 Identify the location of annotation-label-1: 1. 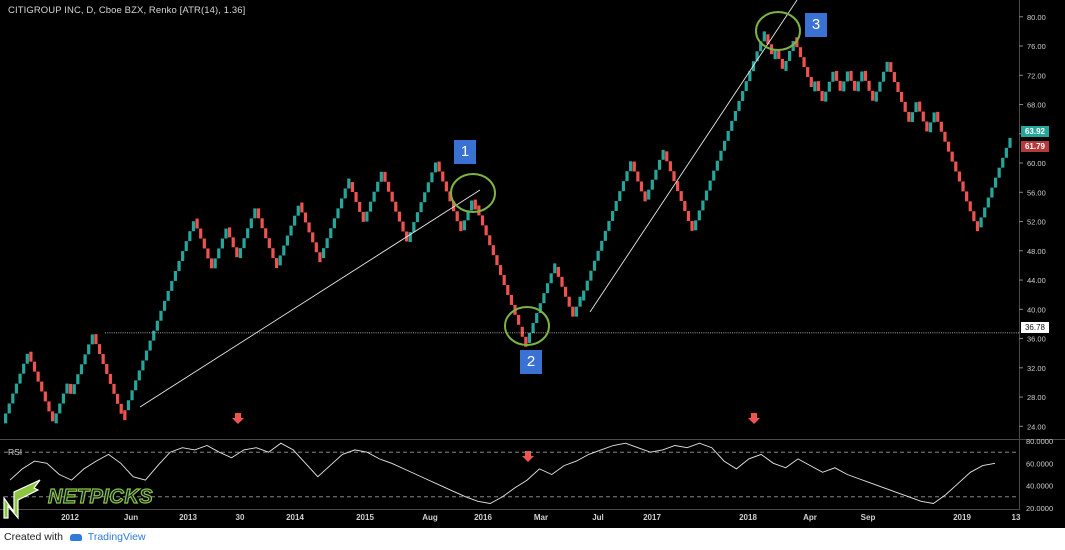
(465, 152).